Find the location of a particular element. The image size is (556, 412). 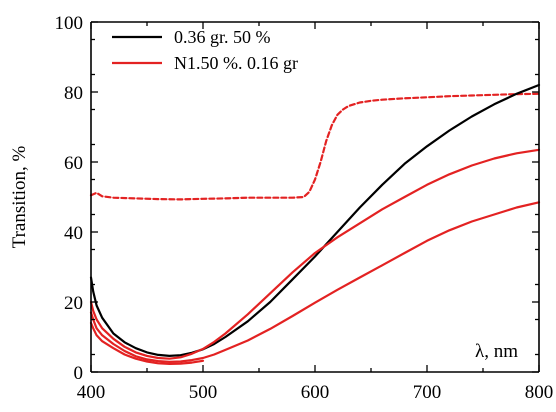

y-tick-label-4: 80 is located at coordinates (73, 93).